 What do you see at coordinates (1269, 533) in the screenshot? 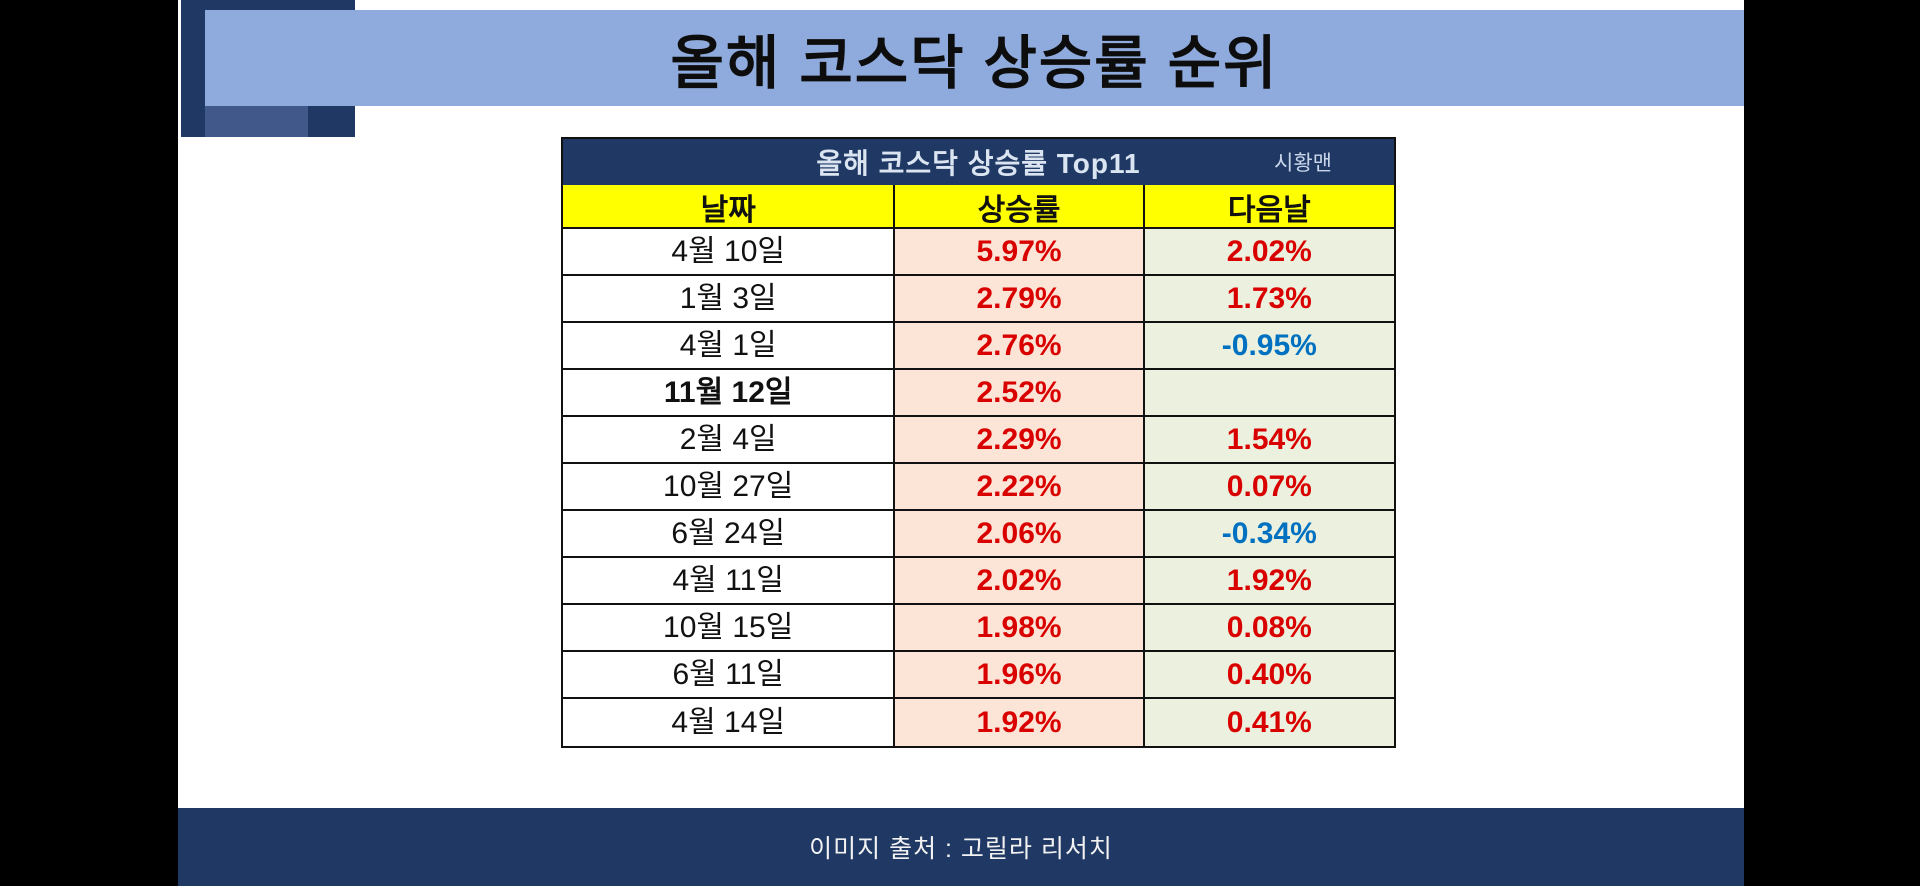
I see `next-cell: -0.34%` at bounding box center [1269, 533].